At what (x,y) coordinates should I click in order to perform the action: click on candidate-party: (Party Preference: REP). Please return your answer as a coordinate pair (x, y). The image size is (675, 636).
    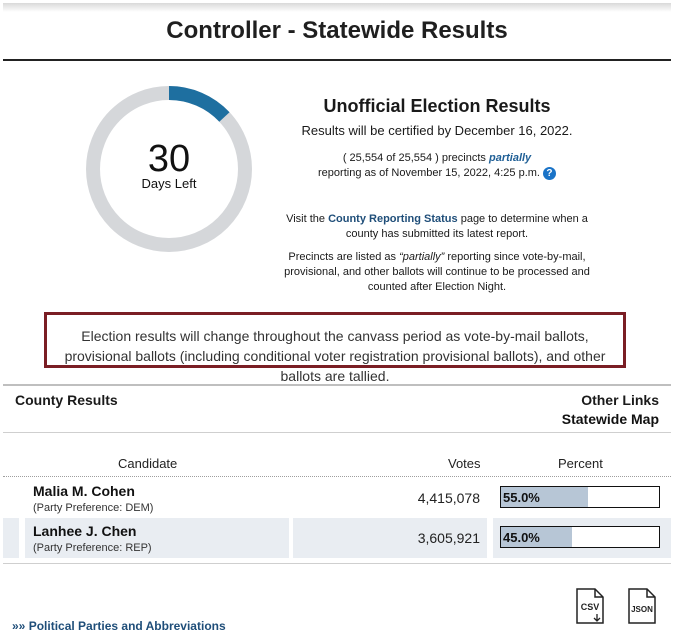
    Looking at the image, I should click on (92, 548).